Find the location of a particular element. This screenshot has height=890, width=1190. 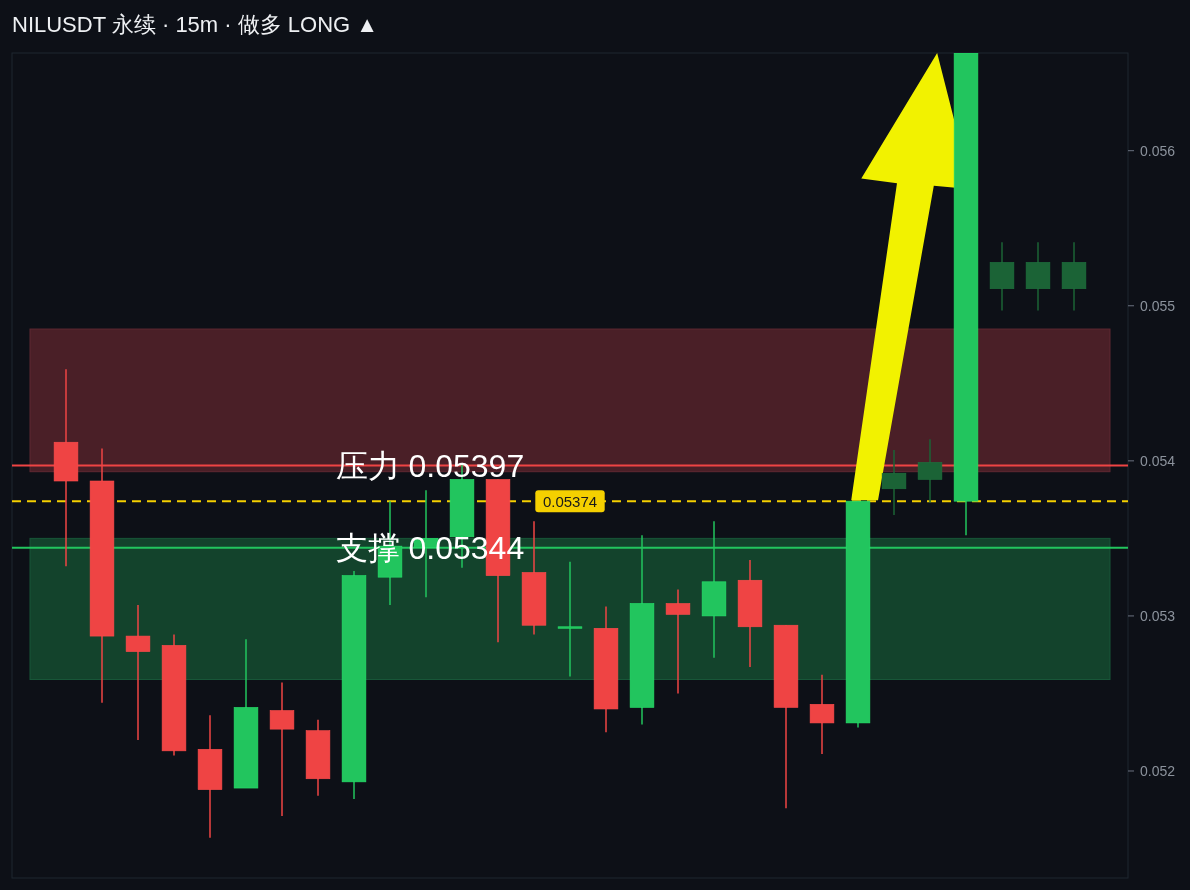

ref-line-label: 0.05374 is located at coordinates (570, 501).